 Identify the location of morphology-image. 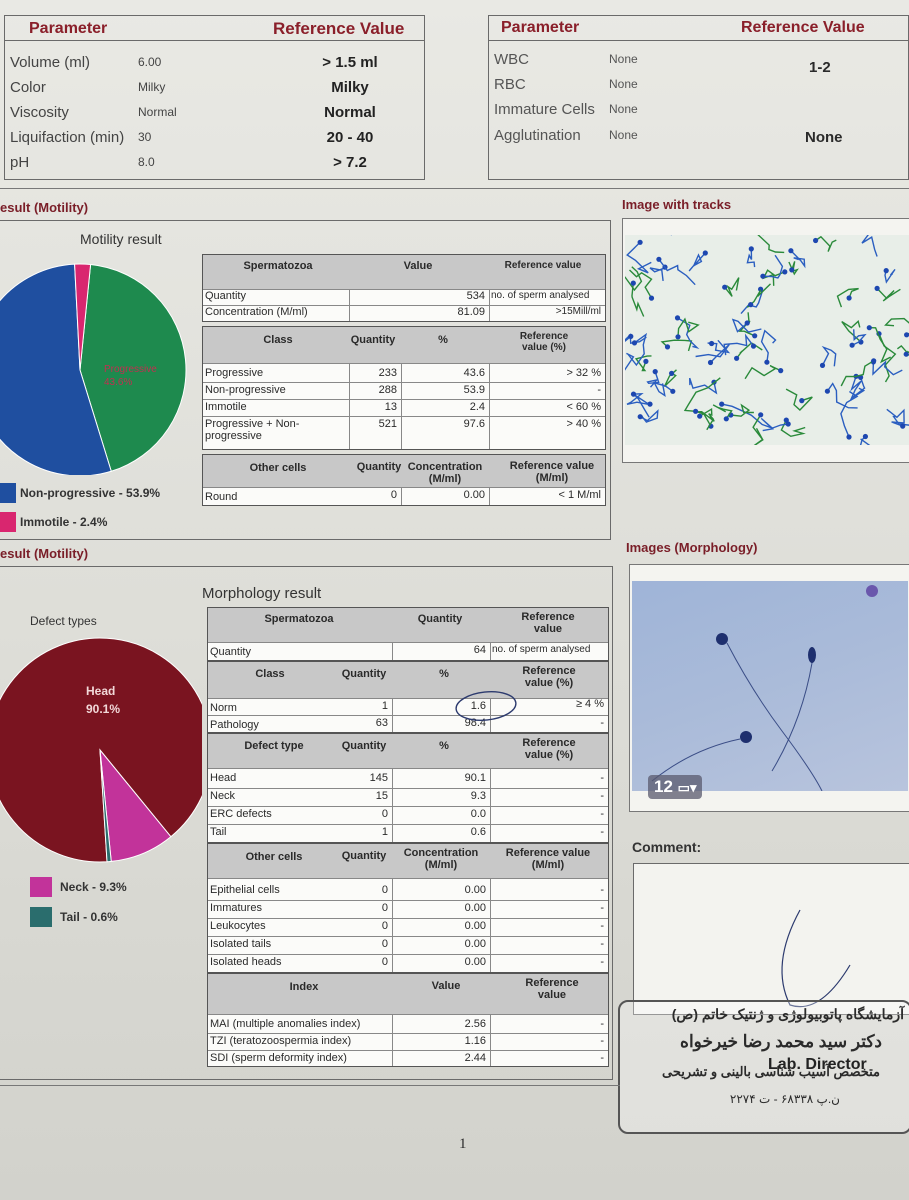
(770, 686).